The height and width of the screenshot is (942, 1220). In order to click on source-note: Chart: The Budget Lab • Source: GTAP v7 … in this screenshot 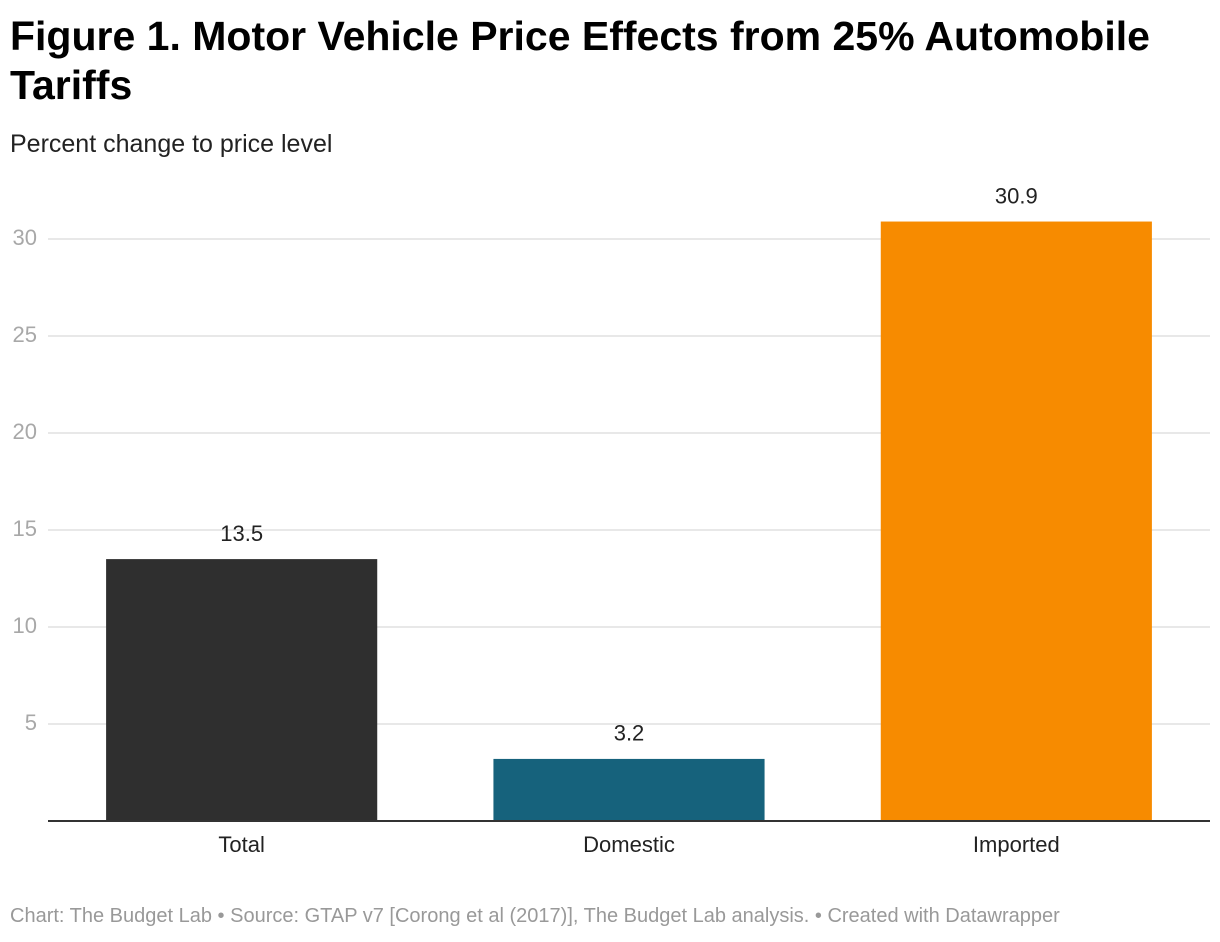, I will do `click(535, 916)`.